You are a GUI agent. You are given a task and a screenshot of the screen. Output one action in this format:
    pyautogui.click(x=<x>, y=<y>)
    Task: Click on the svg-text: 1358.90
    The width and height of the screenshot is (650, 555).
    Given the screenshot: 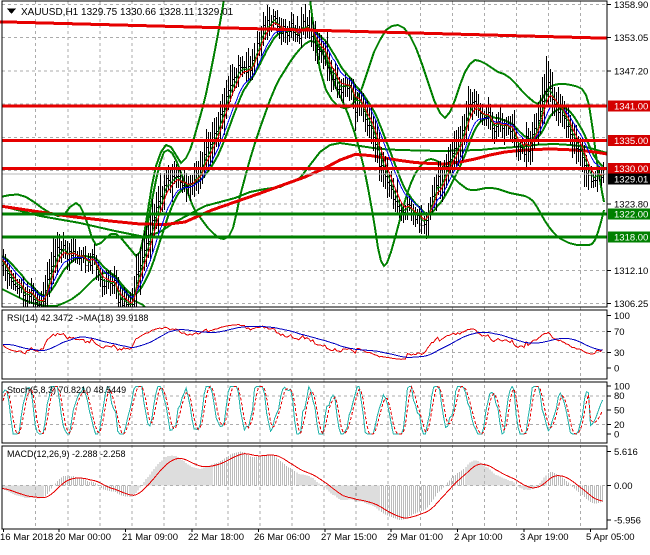 What is the action you would take?
    pyautogui.click(x=631, y=5)
    